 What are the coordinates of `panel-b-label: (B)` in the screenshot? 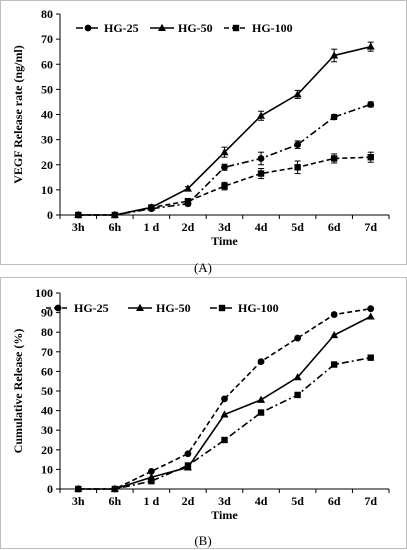 It's located at (202, 540).